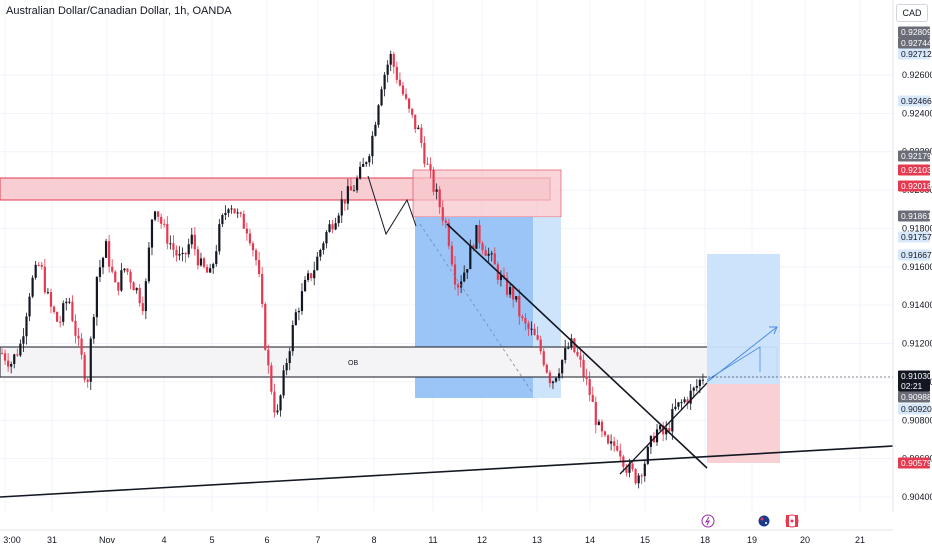 This screenshot has width=932, height=550. I want to click on canada-flag-icon, so click(792, 521).